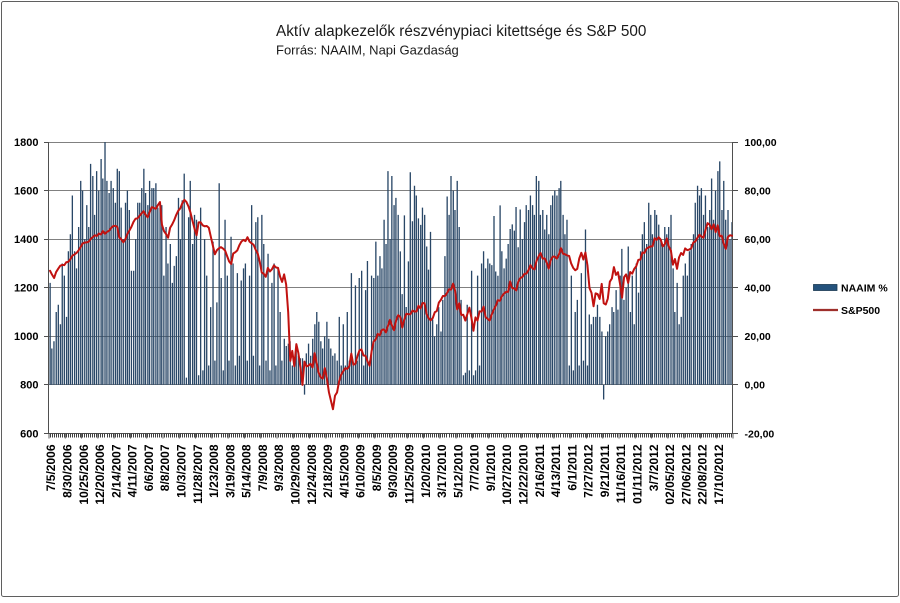 This screenshot has height=603, width=900. I want to click on svg-text: 4/11/2007, so click(133, 470).